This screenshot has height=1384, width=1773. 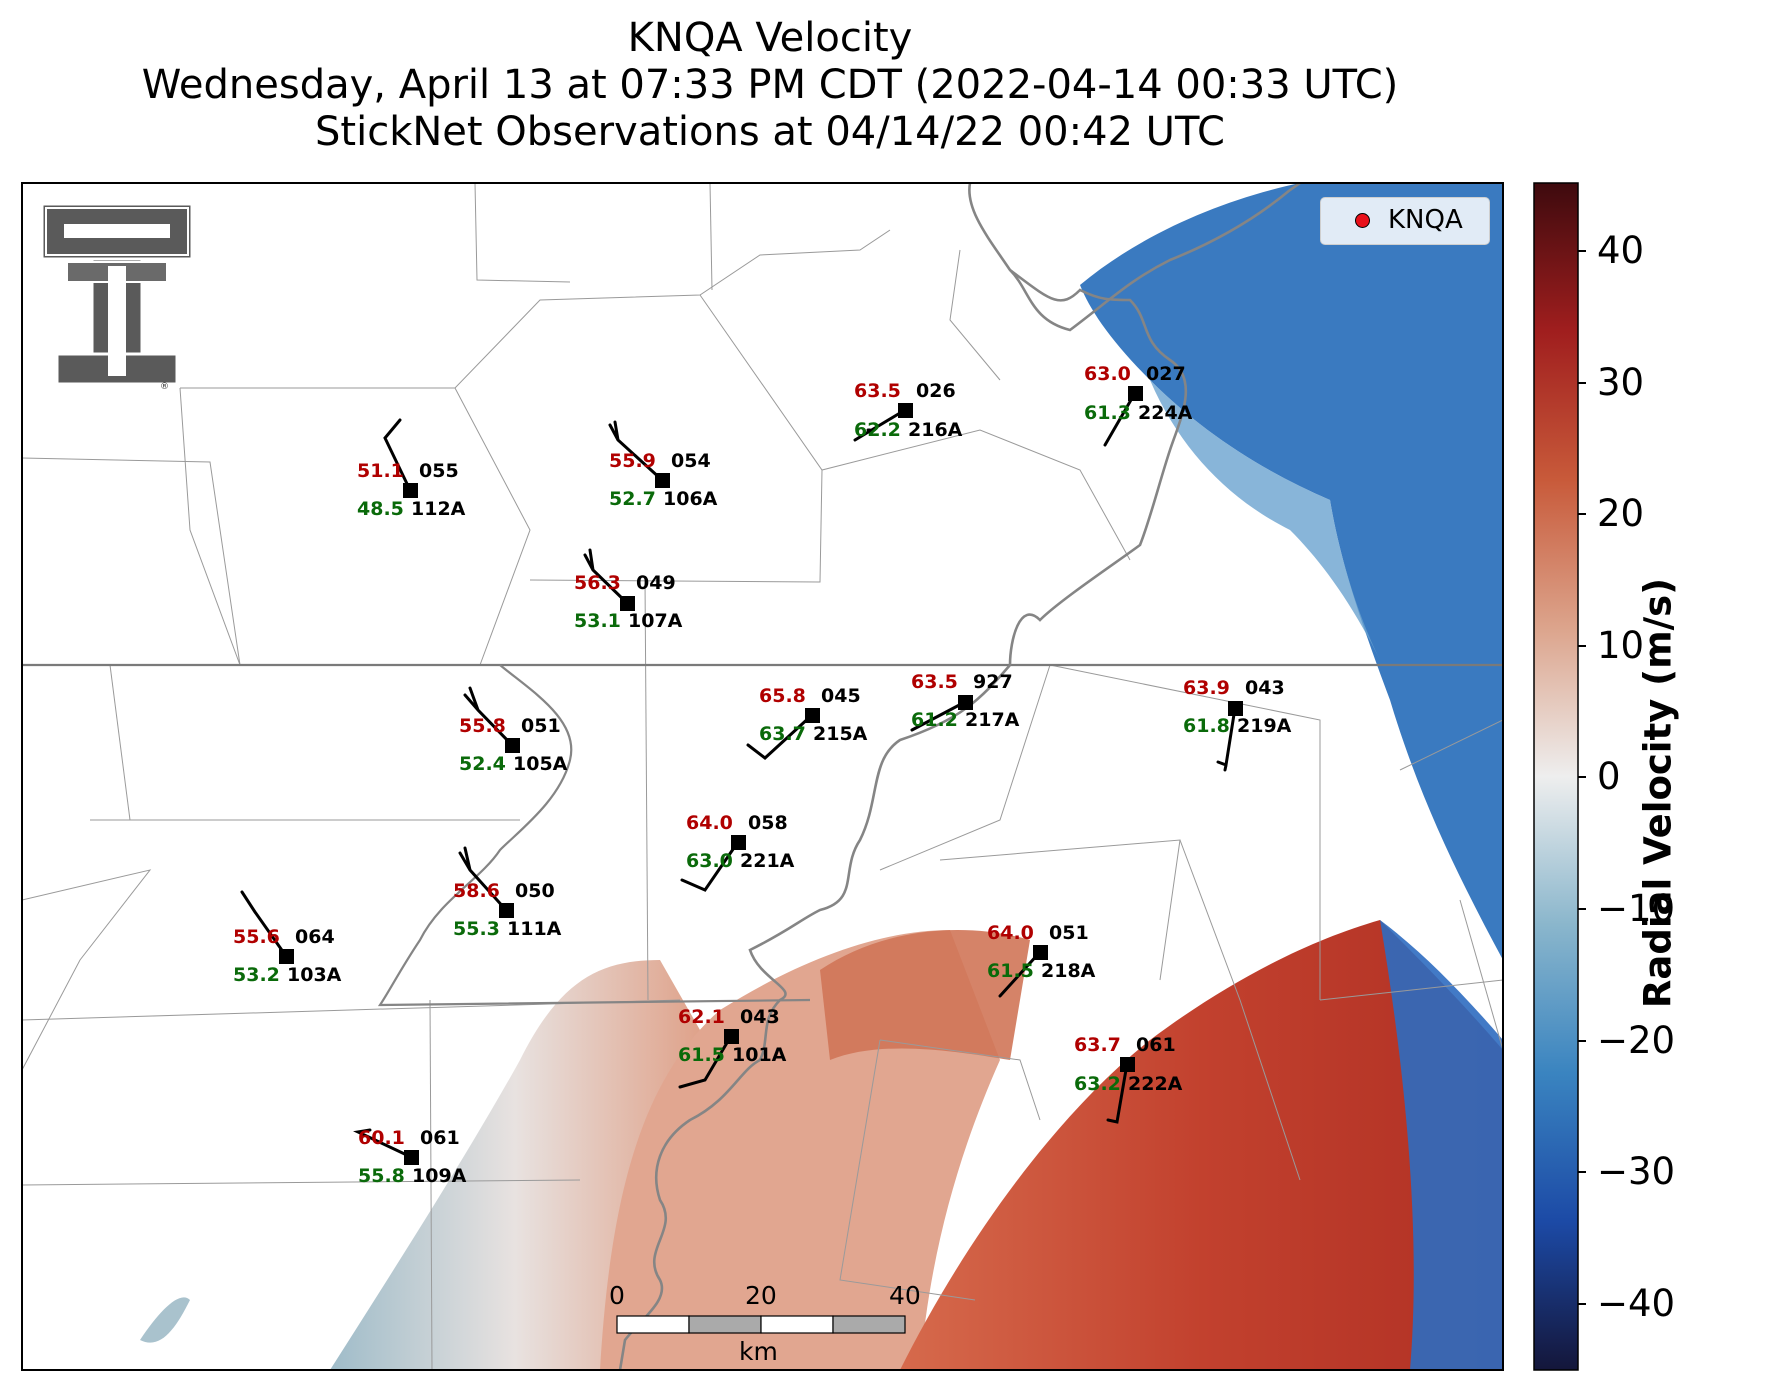 What do you see at coordinates (782, 696) in the screenshot?
I see `station-temp: 65.8` at bounding box center [782, 696].